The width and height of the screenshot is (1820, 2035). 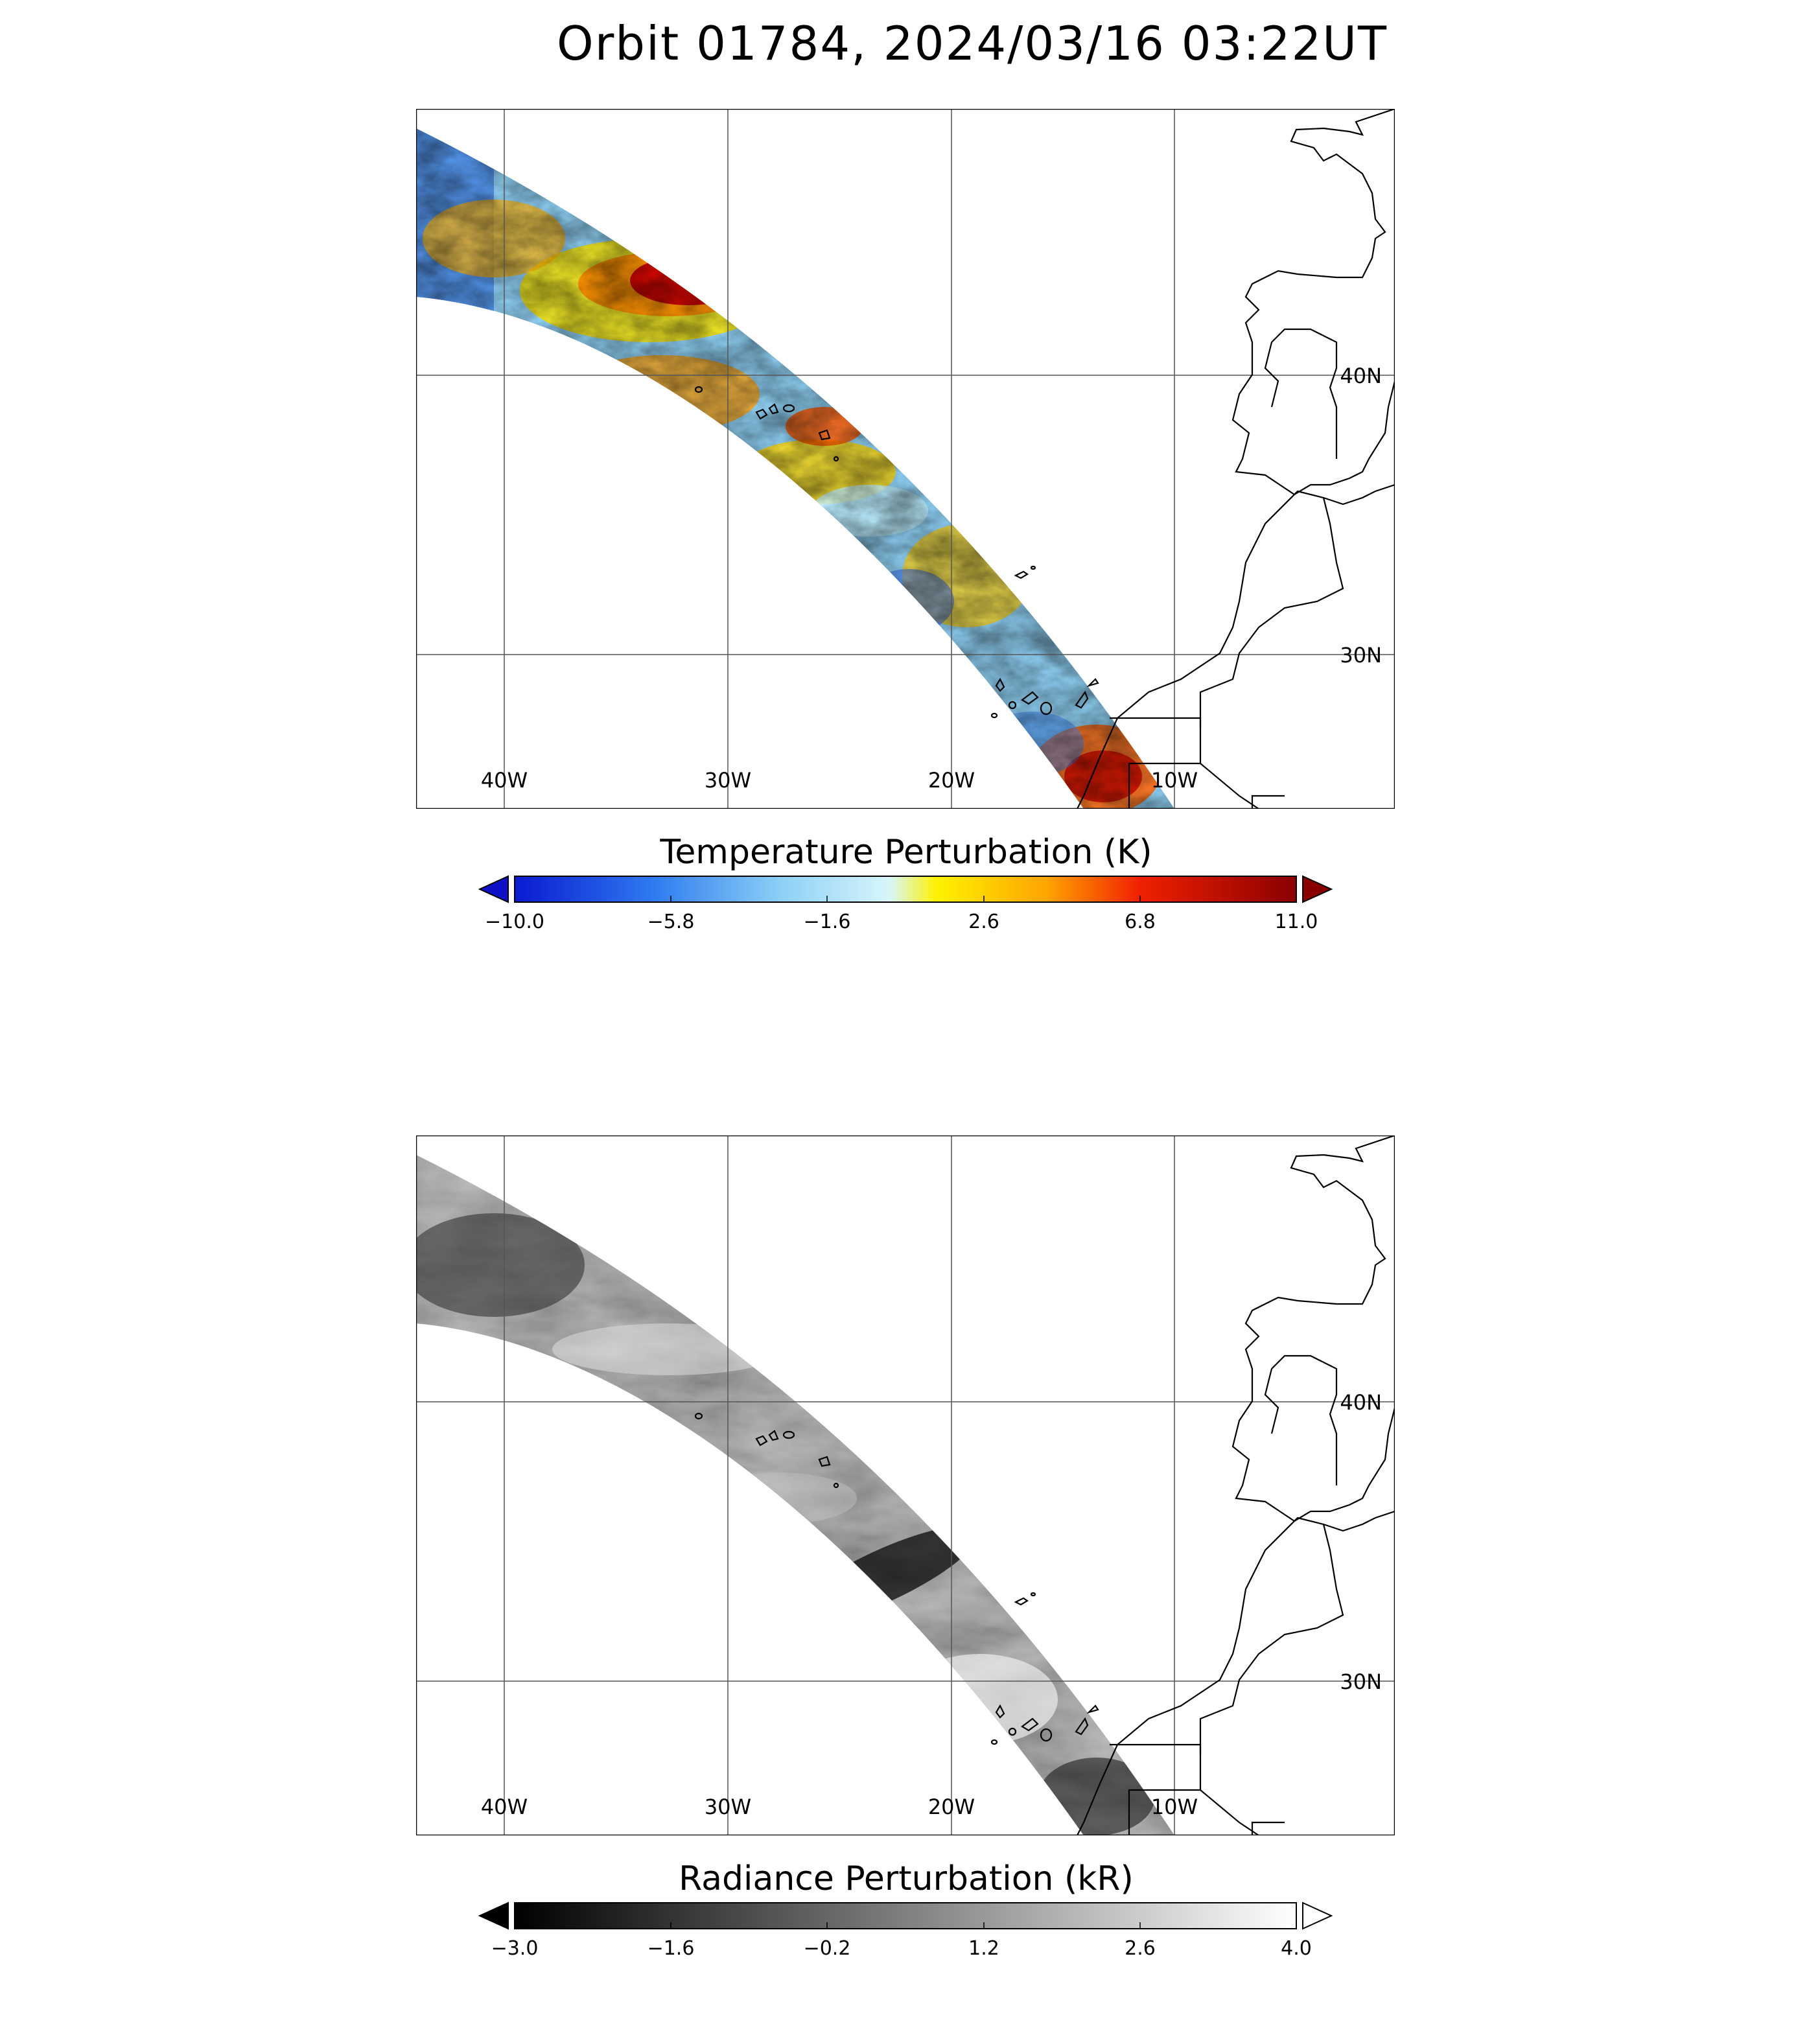 I want to click on colorbar-tick: −5.8, so click(x=671, y=922).